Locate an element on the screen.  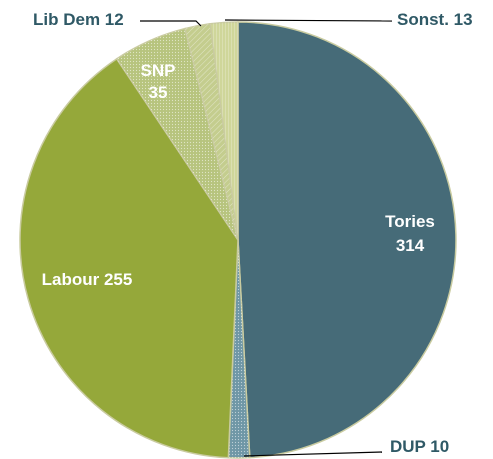
data-label-lib-dem: Lib Dem 12 is located at coordinates (78, 19).